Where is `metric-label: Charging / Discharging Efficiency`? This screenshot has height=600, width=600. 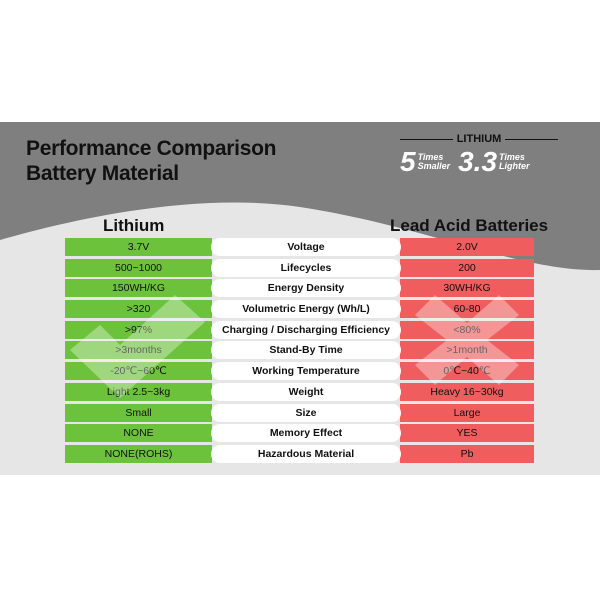
metric-label: Charging / Discharging Efficiency is located at coordinates (306, 329).